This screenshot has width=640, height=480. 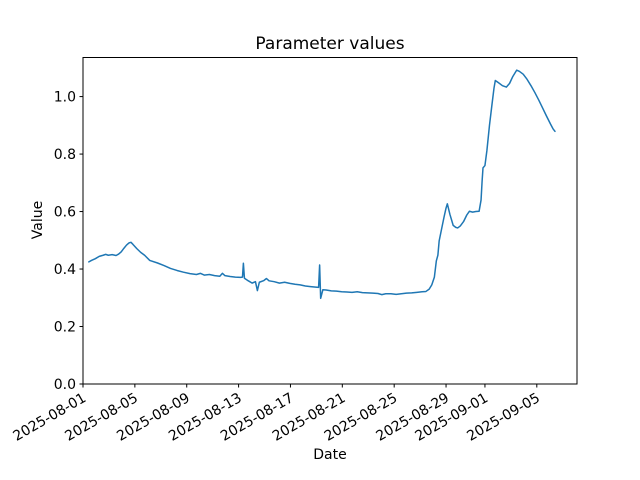 I want to click on chart-title: Parameter values, so click(x=330, y=44).